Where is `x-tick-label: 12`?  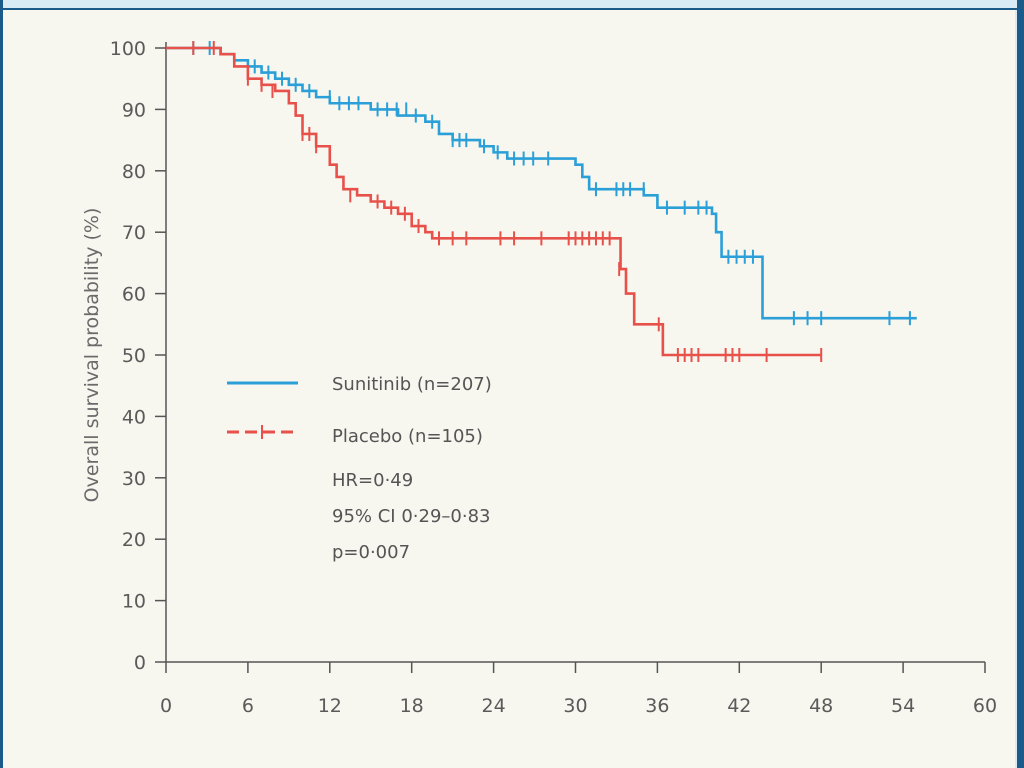 x-tick-label: 12 is located at coordinates (330, 706).